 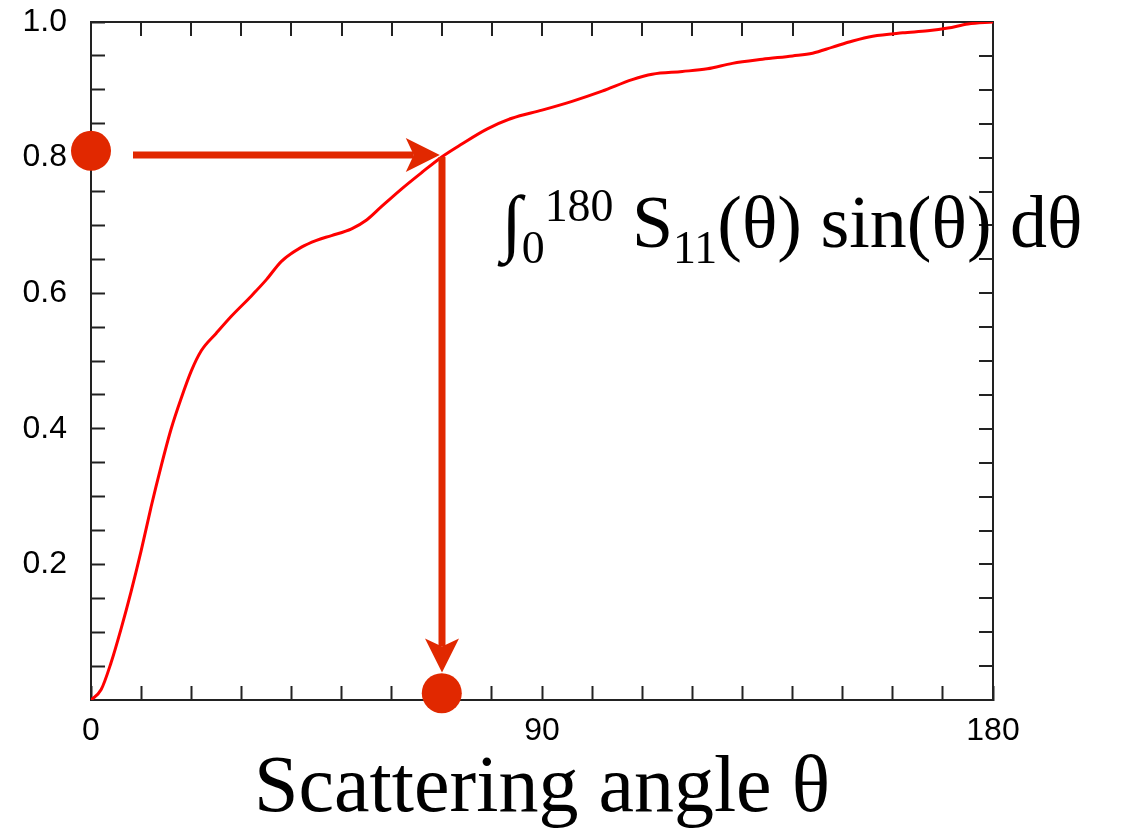 What do you see at coordinates (44, 562) in the screenshot?
I see `y-tick-label: 0.2` at bounding box center [44, 562].